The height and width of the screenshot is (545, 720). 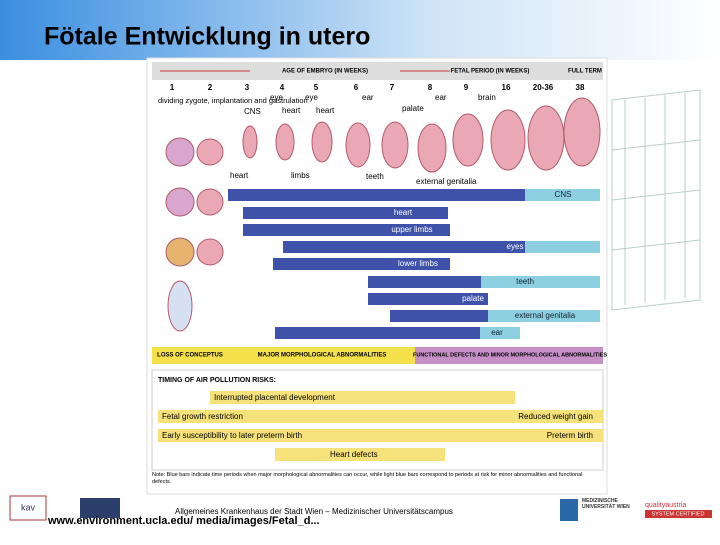 I want to click on risk-label: Preterm birth, so click(x=570, y=435).